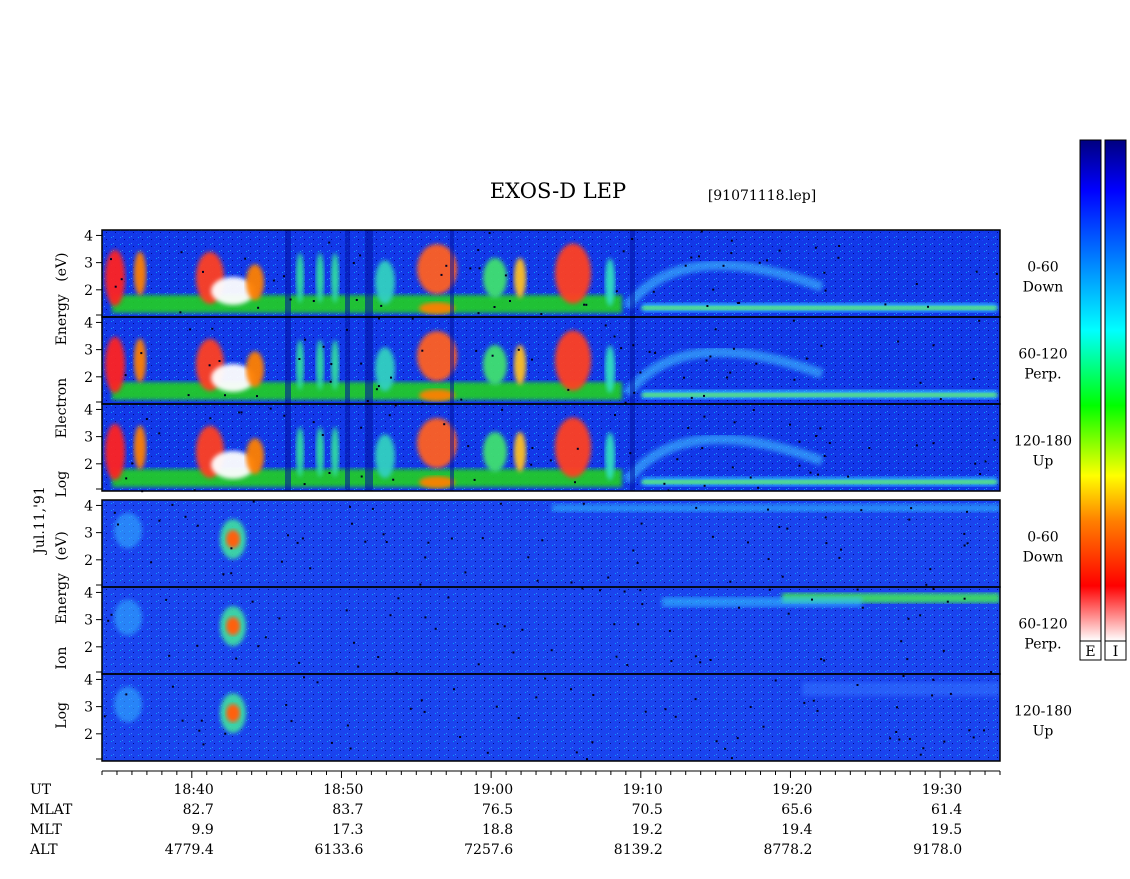  I want to click on ion-label-unit: (eV), so click(62, 545).